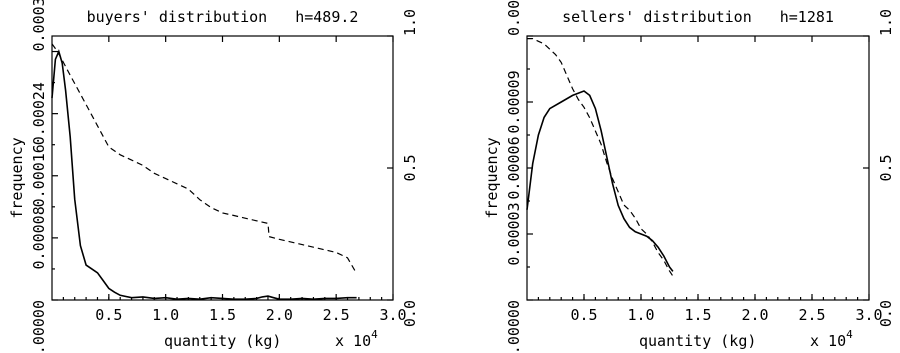 The height and width of the screenshot is (353, 900). I want to click on sellers-xtick-label: 2.5, so click(811, 315).